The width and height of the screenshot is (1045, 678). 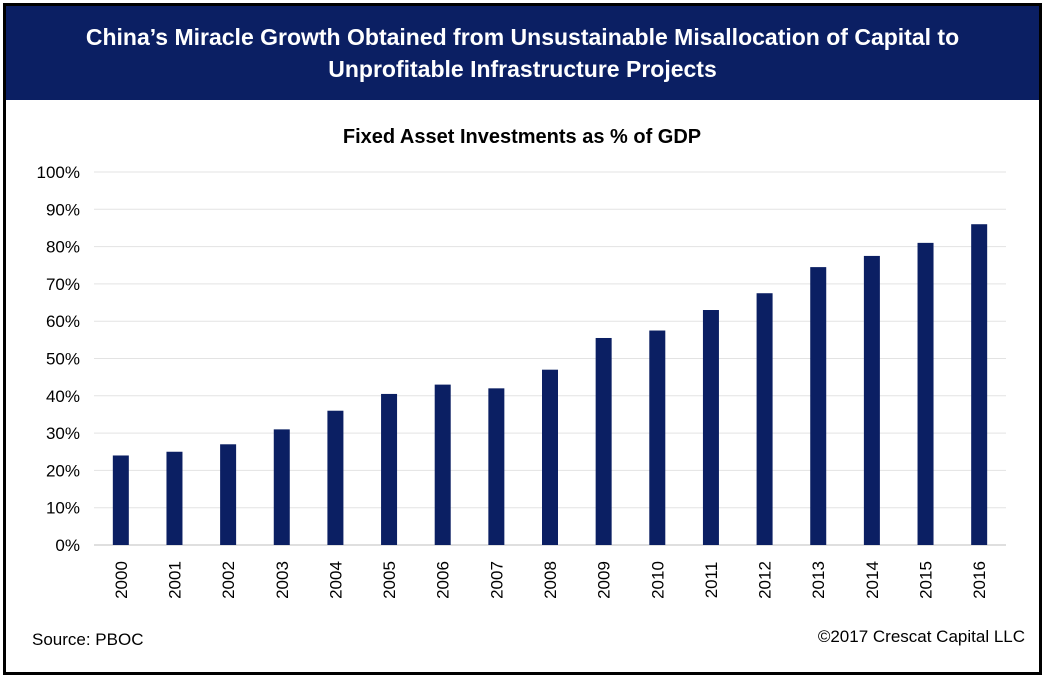 What do you see at coordinates (335, 477) in the screenshot?
I see `bar-2004` at bounding box center [335, 477].